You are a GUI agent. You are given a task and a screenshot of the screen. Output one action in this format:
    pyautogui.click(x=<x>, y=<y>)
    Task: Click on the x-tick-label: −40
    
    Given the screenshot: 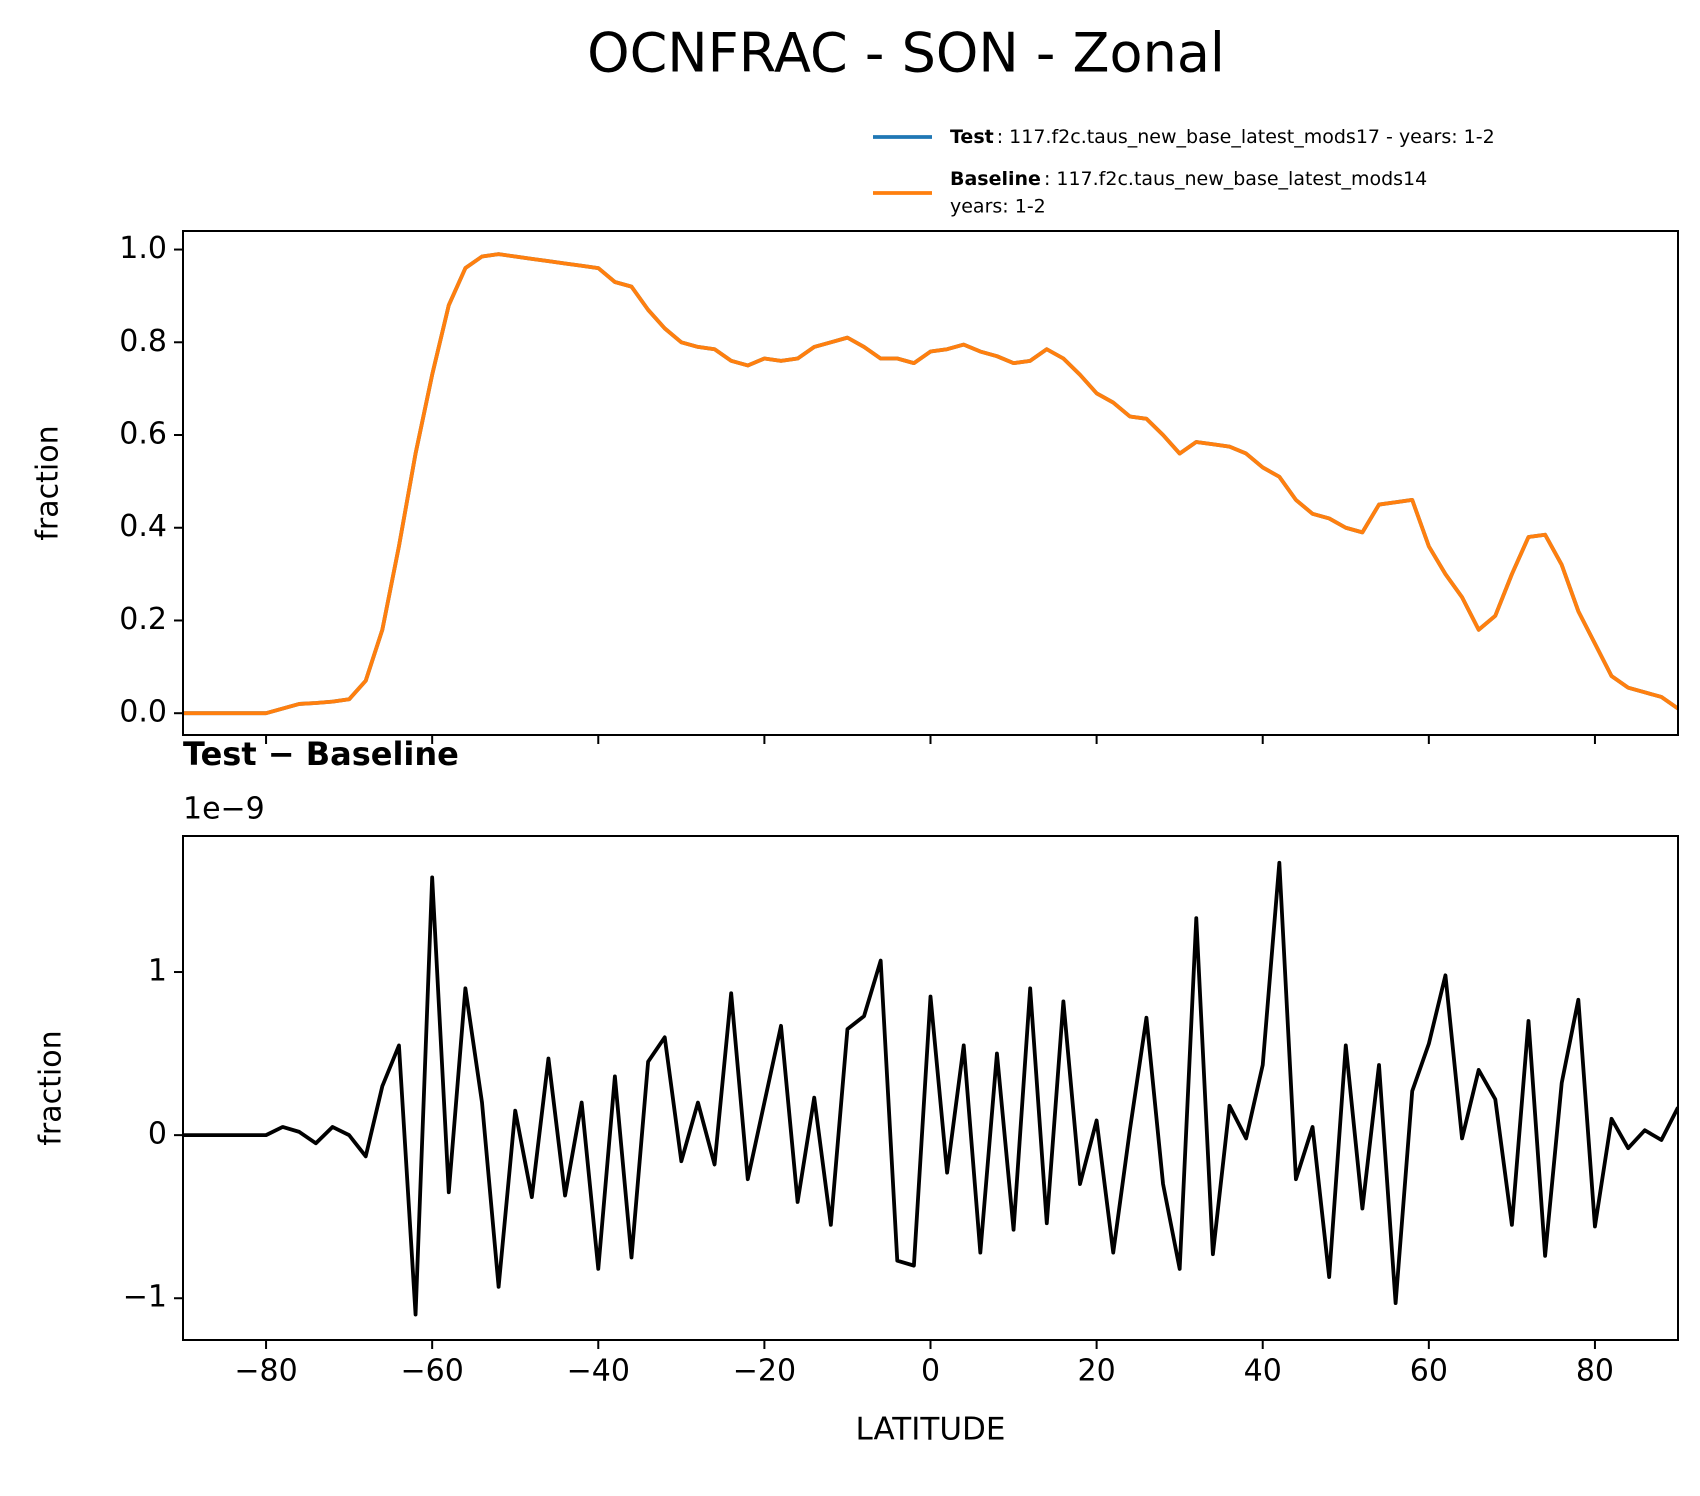 What is the action you would take?
    pyautogui.click(x=598, y=1371)
    